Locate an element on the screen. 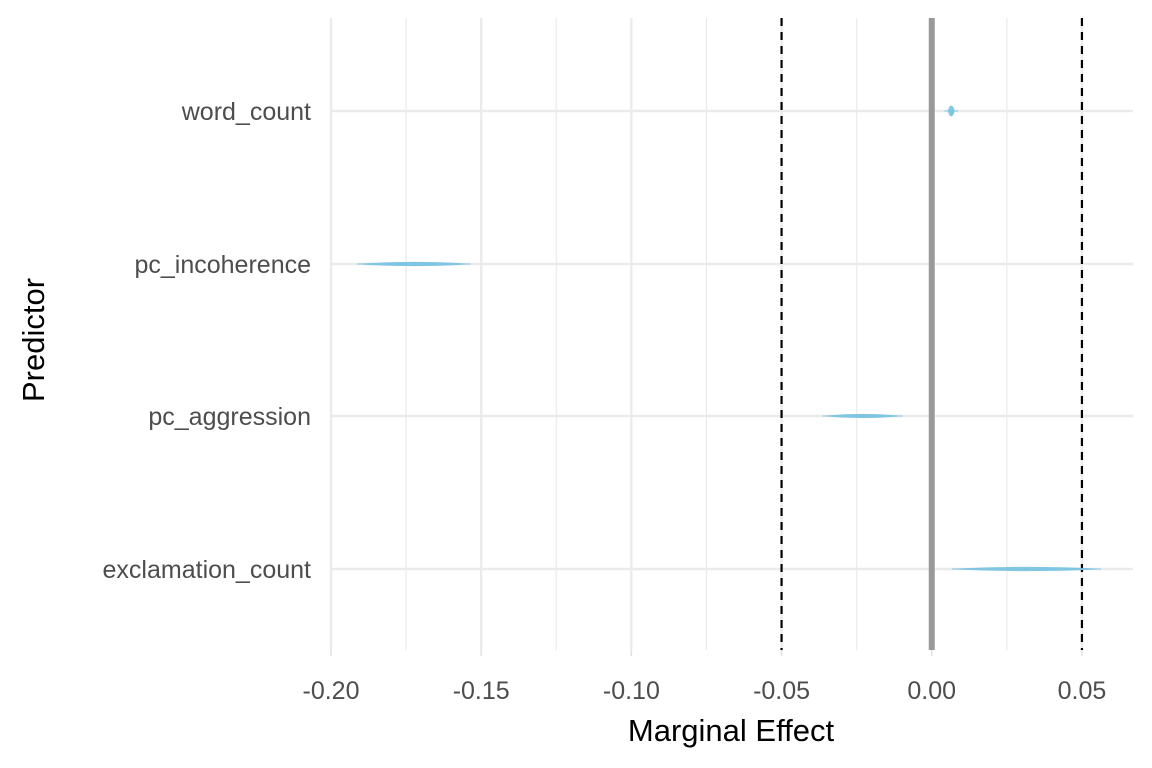 The image size is (1152, 768). y-axis-title: Predictor is located at coordinates (33, 340).